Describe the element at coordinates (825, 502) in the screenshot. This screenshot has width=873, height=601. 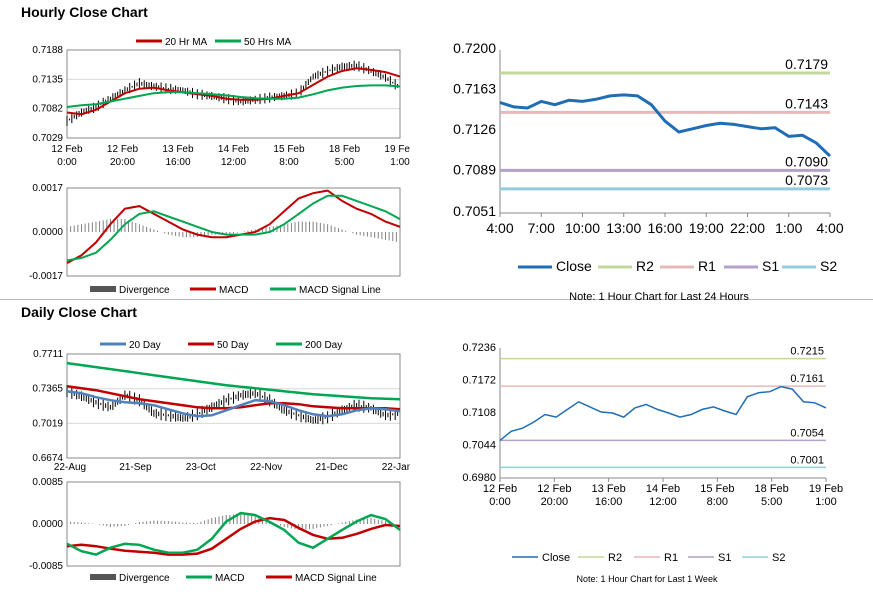
I see `daily-pivots-x-tick: 1:00` at that location.